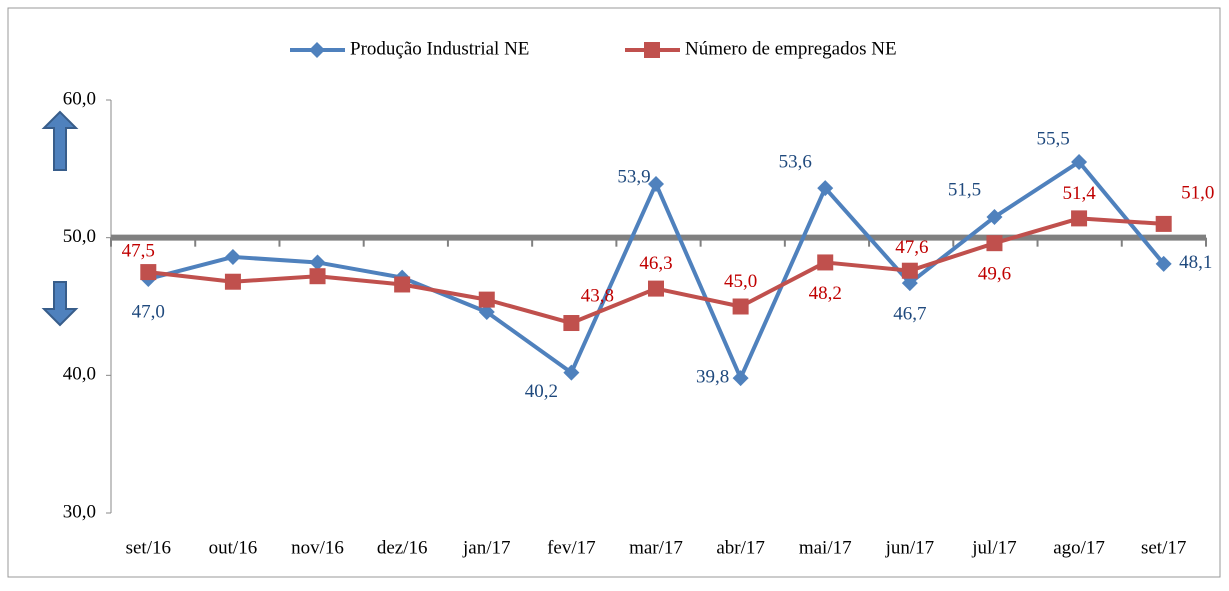  I want to click on data-label: 46,7, so click(909, 313).